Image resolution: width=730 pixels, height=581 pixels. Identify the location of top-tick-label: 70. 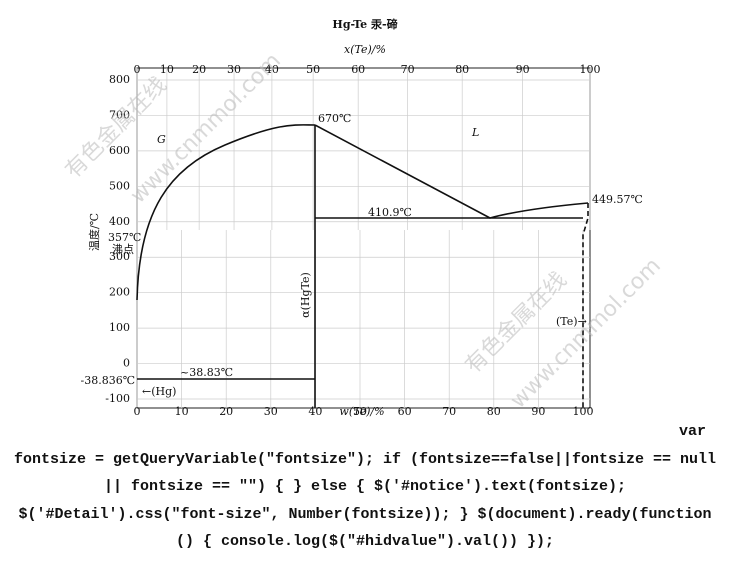
(408, 69).